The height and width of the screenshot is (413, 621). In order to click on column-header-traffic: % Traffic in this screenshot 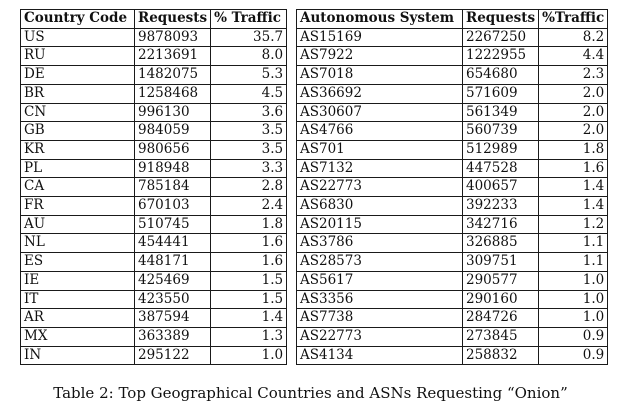, I will do `click(249, 19)`.